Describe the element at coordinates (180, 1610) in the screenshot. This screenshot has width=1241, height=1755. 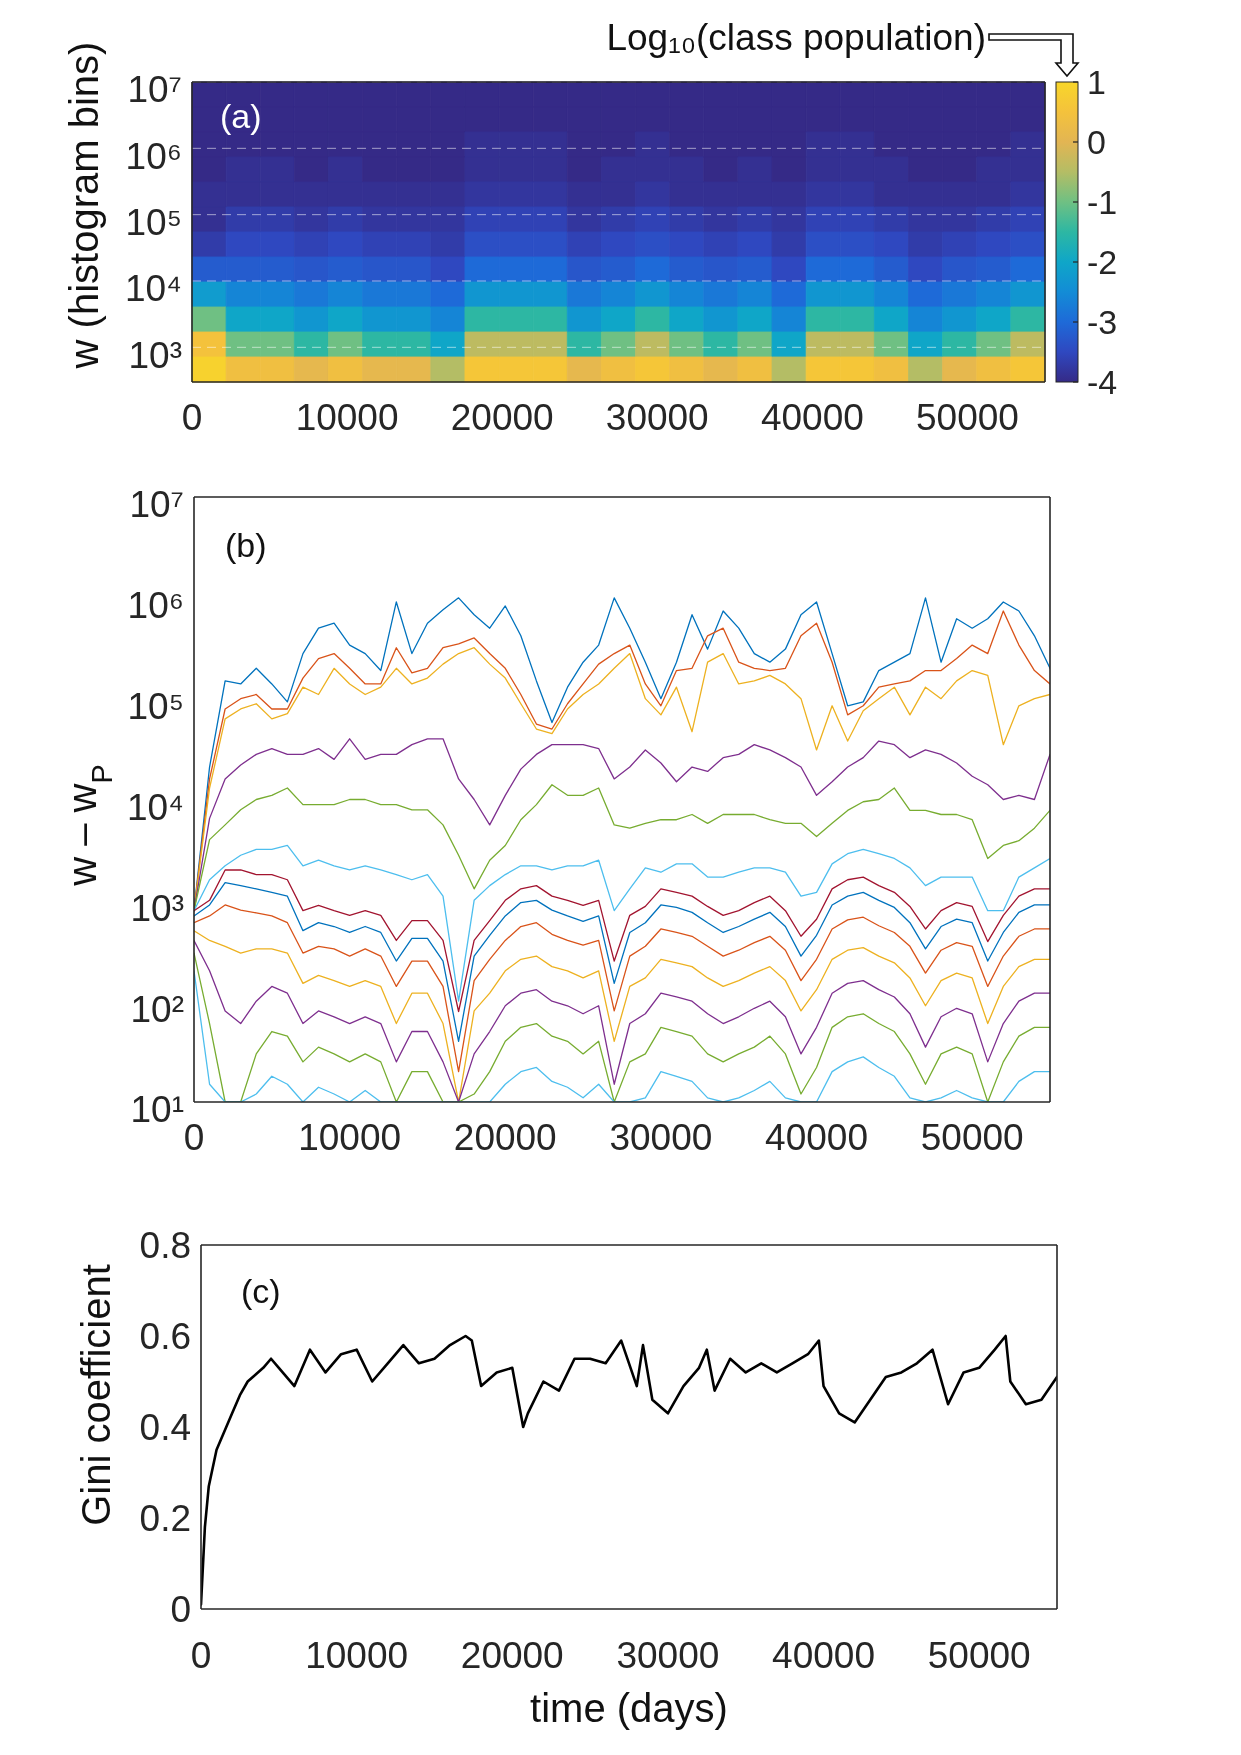
I see `y-tick-label: 0` at that location.